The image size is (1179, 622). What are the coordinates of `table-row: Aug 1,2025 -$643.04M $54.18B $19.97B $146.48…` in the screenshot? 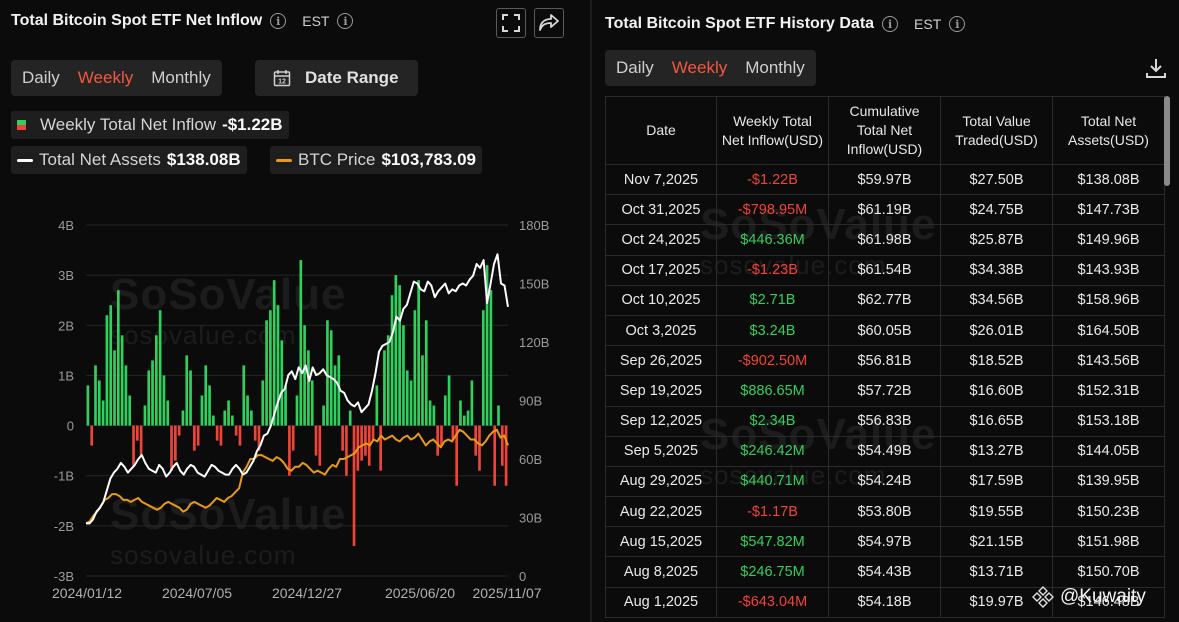 It's located at (885, 602).